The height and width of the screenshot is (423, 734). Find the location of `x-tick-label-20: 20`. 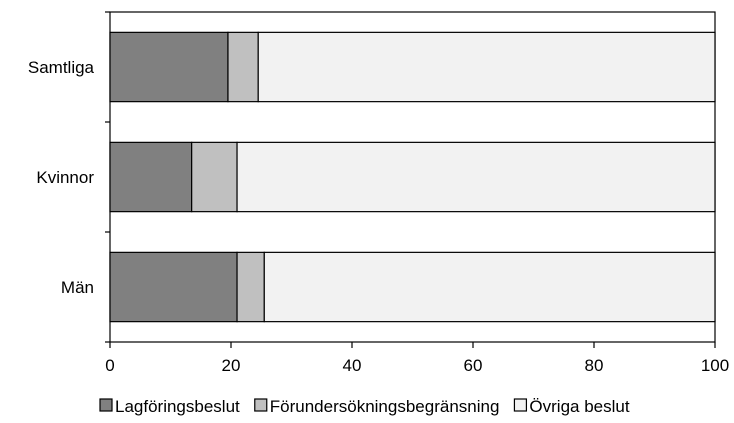

x-tick-label-20: 20 is located at coordinates (231, 365).